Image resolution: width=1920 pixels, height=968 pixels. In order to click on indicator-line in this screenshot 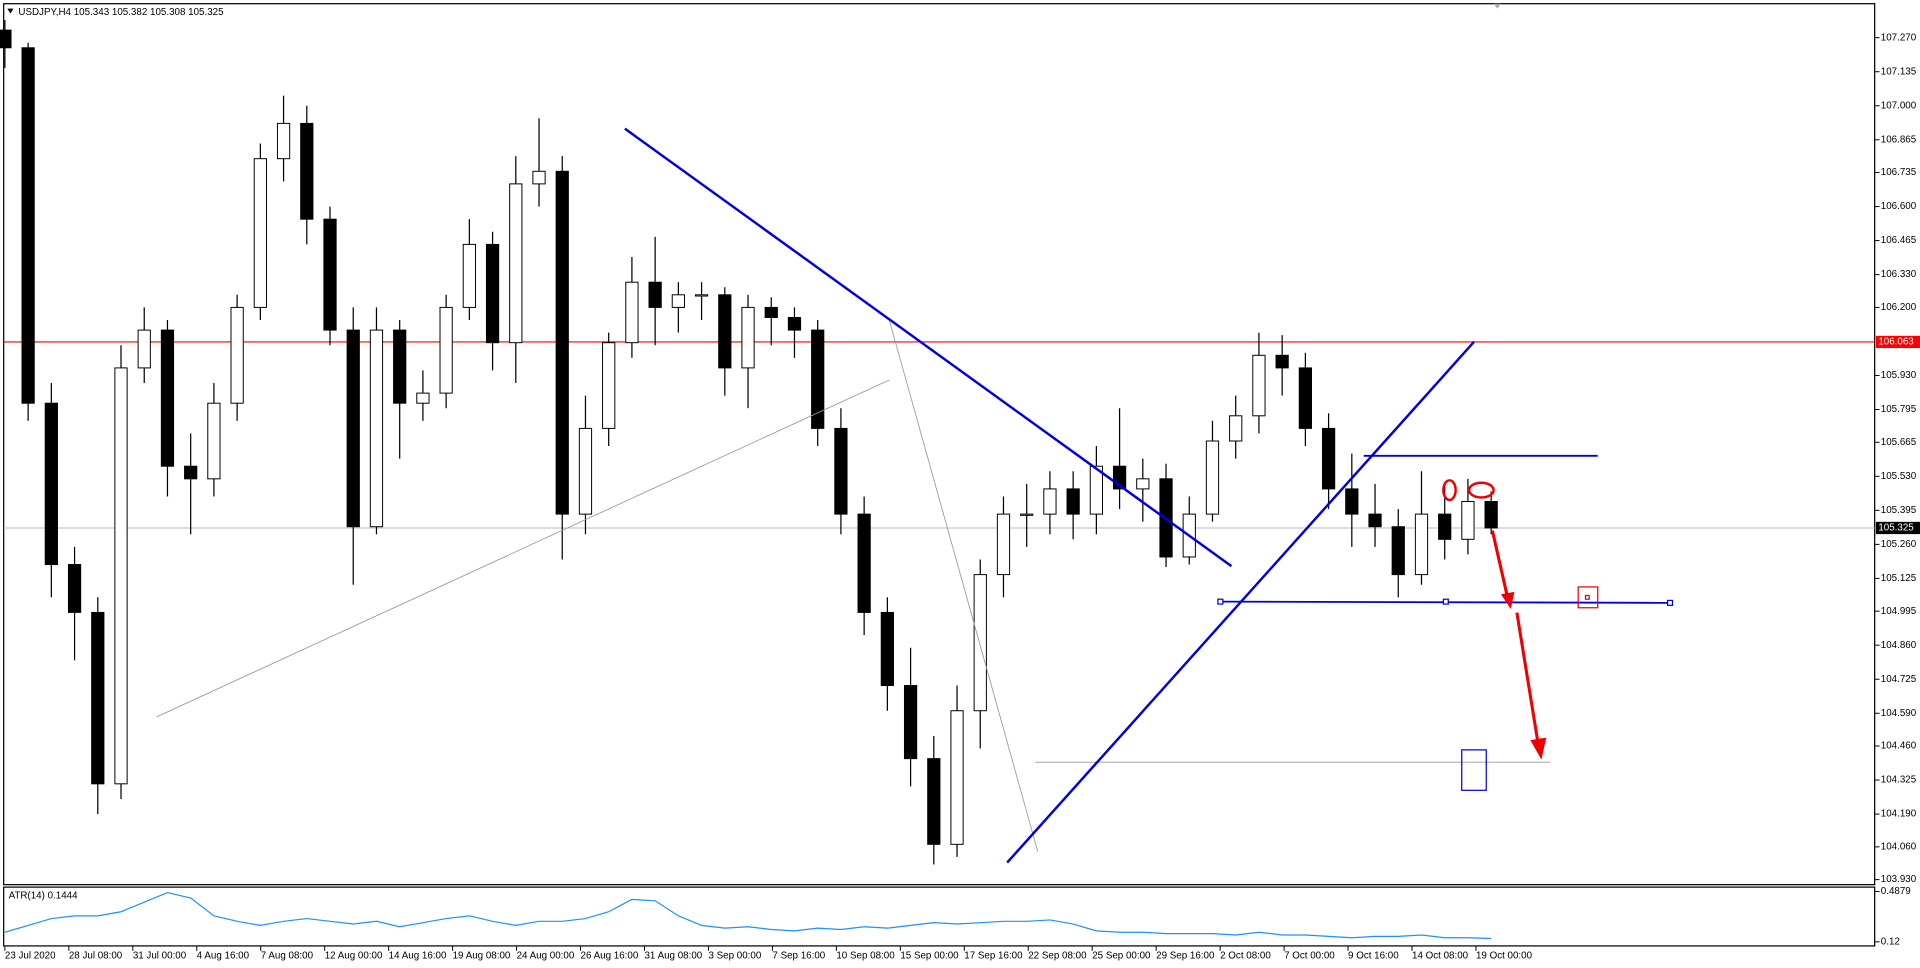, I will do `click(748, 915)`.